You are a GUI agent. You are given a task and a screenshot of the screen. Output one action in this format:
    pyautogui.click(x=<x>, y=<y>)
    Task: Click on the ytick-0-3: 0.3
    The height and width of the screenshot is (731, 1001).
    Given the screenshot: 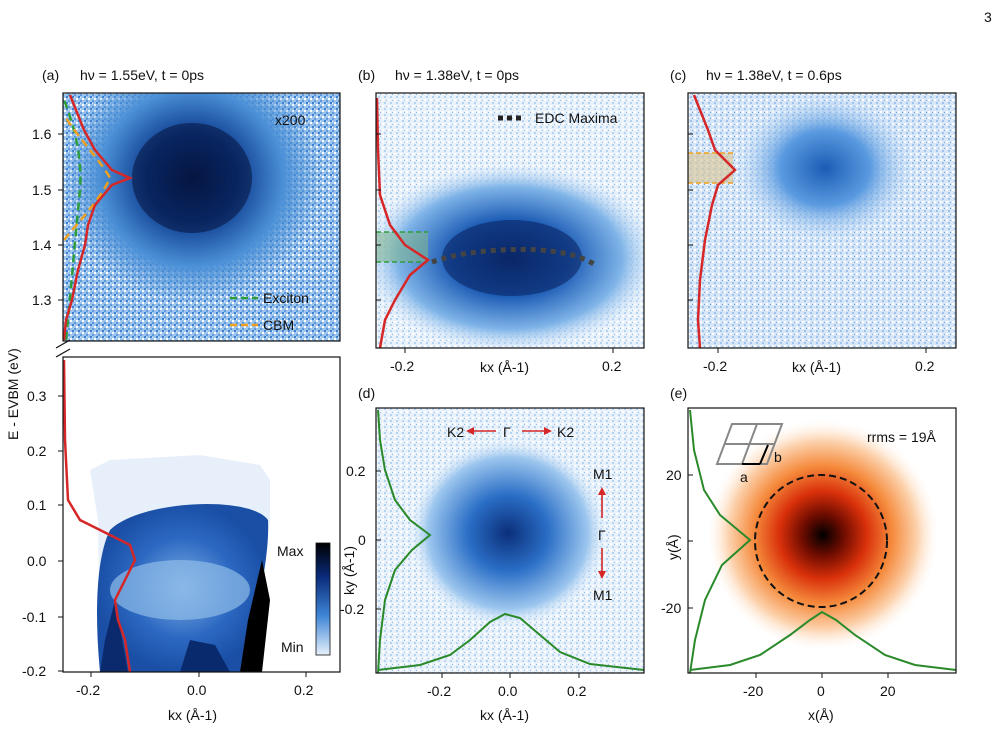 What is the action you would take?
    pyautogui.click(x=37, y=396)
    